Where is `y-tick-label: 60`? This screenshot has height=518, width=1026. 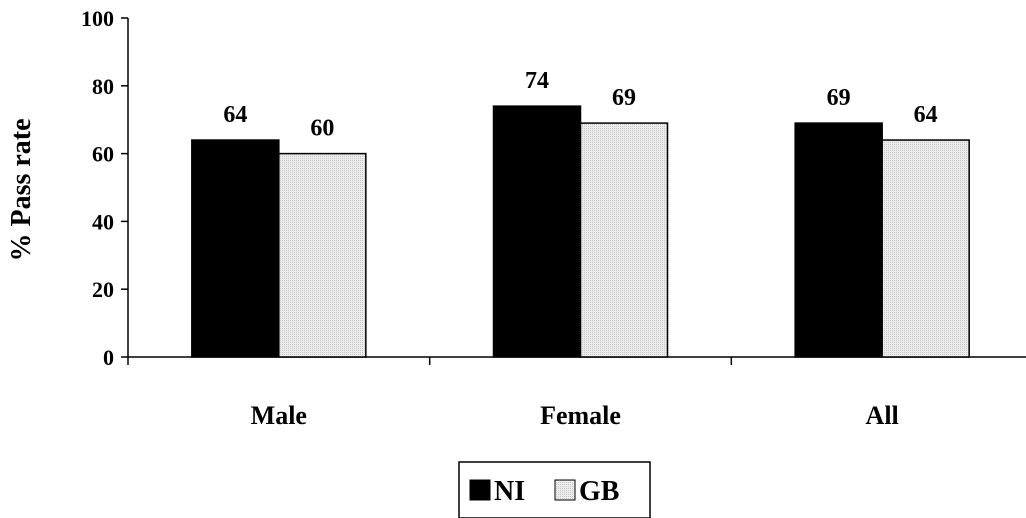
y-tick-label: 60 is located at coordinates (103, 154).